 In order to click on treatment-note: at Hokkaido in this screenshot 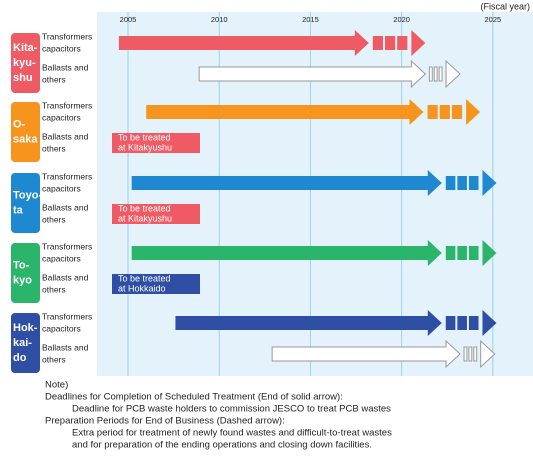, I will do `click(142, 288)`.